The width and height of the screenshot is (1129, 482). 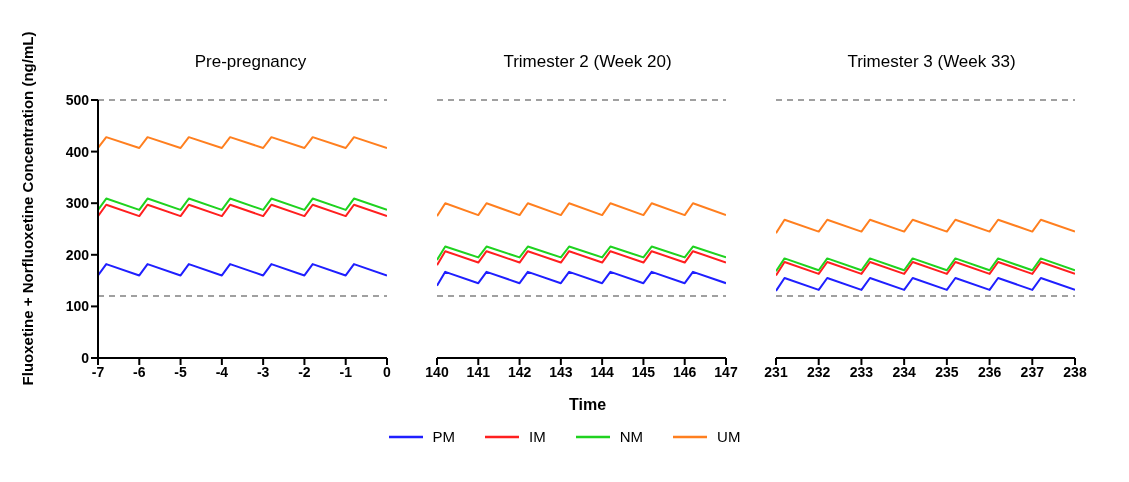 I want to click on x-axis-title: Time, so click(x=587, y=405).